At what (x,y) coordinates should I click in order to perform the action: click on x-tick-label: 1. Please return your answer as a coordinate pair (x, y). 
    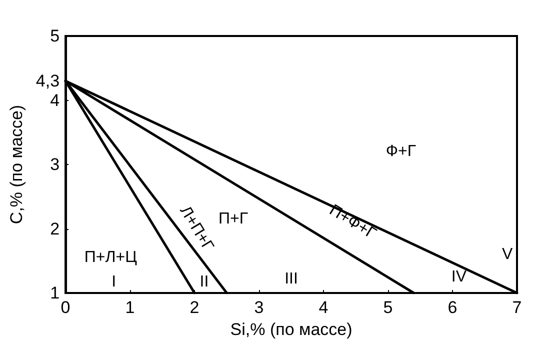
    Looking at the image, I should click on (130, 307).